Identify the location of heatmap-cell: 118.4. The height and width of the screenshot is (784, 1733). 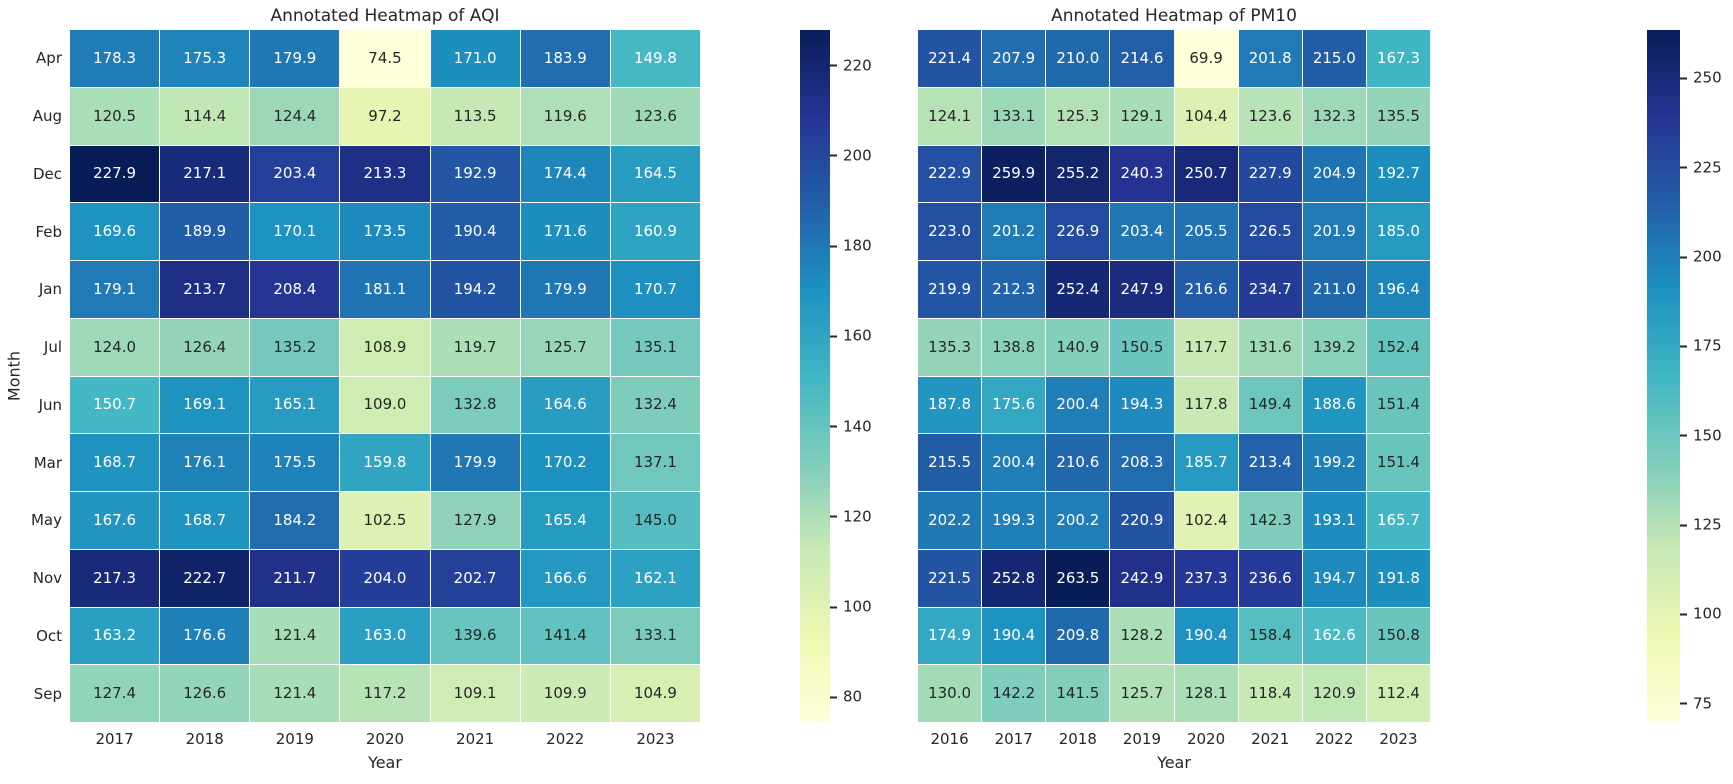
(1270, 693).